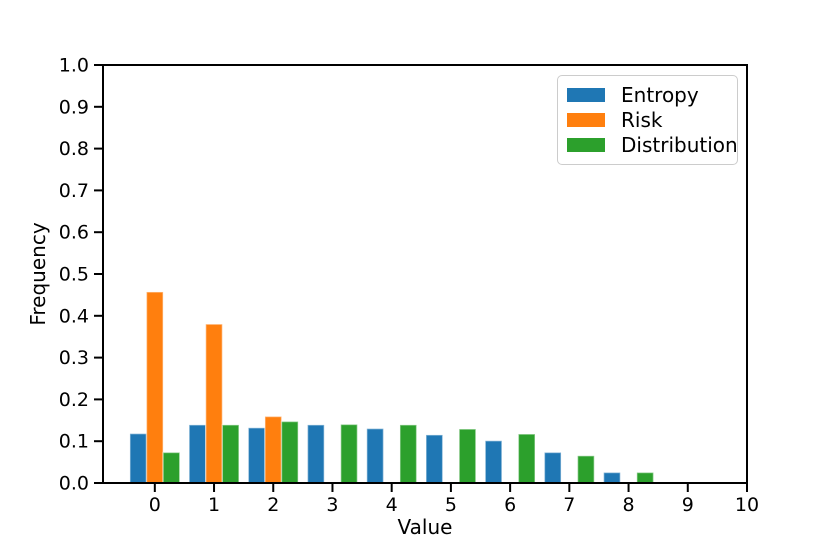  I want to click on y-tick-label: 0.8, so click(74, 149).